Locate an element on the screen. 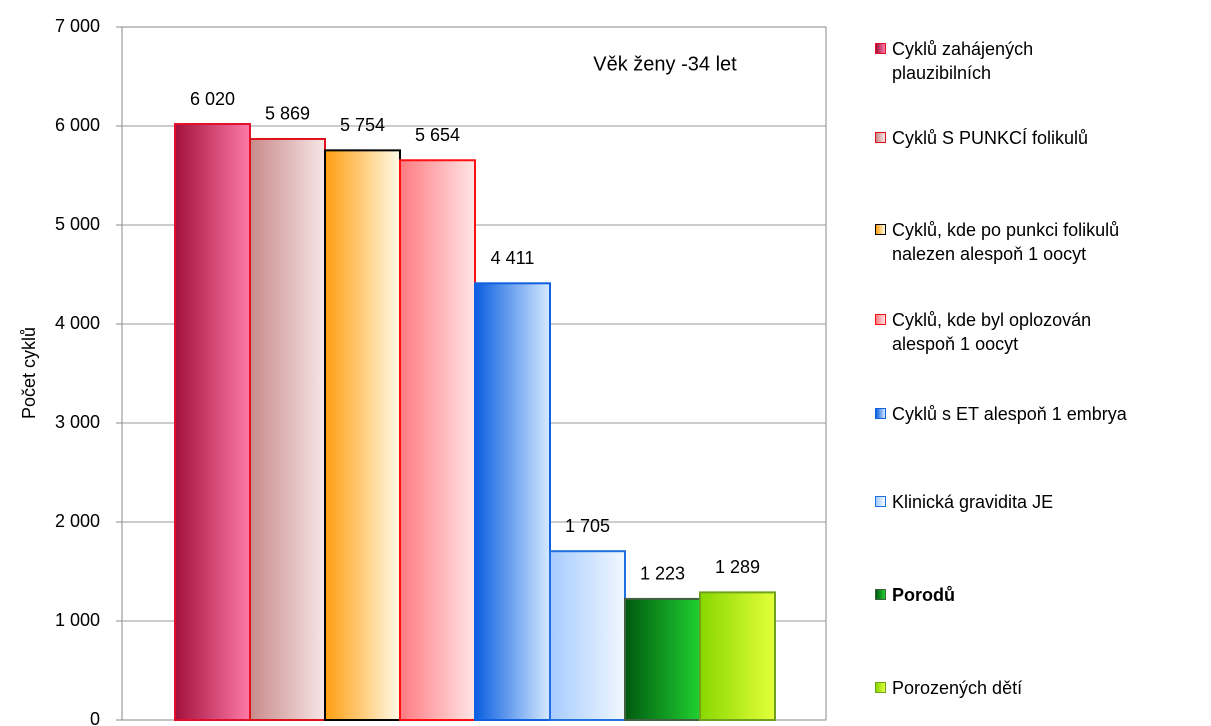 This screenshot has width=1211, height=726. legend-entry: Cyklů S PUNKCÍ folikulů is located at coordinates (1040, 138).